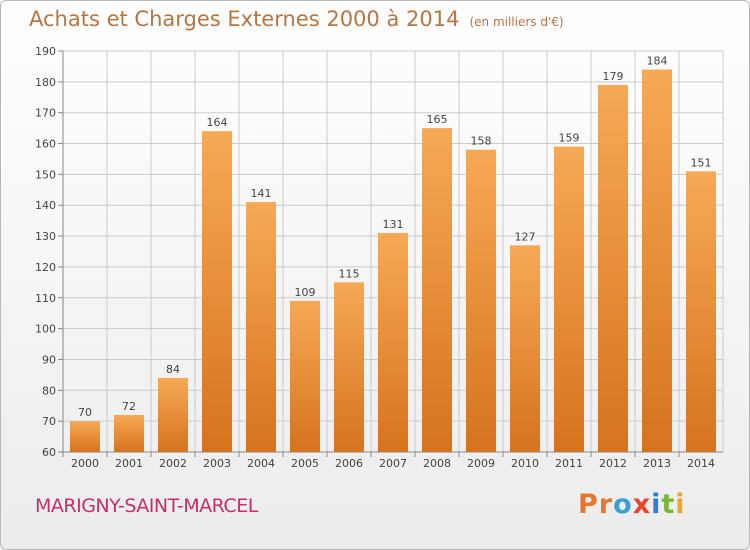 The width and height of the screenshot is (750, 550). What do you see at coordinates (657, 260) in the screenshot?
I see `bar-2013` at bounding box center [657, 260].